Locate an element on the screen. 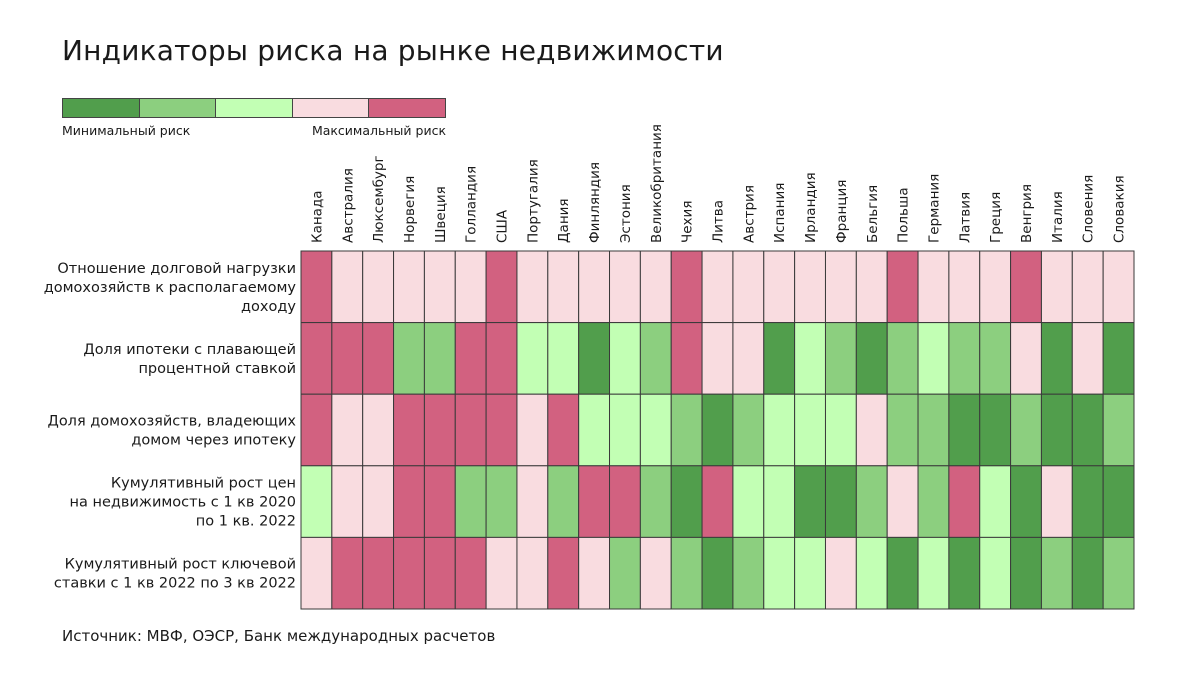 This screenshot has width=1200, height=676. row-label-line: домохозяйств к располагаемому is located at coordinates (170, 288).